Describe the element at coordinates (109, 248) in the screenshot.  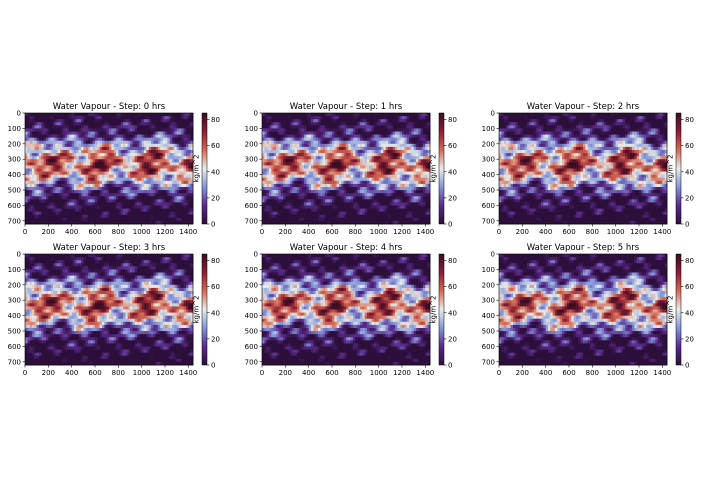
I see `panel-title: Water Vapour - Step: 3 hrs` at that location.